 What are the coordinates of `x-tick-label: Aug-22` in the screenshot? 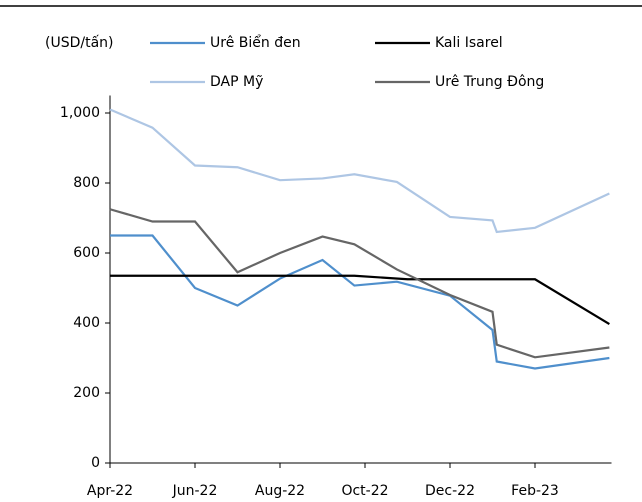 It's located at (280, 491).